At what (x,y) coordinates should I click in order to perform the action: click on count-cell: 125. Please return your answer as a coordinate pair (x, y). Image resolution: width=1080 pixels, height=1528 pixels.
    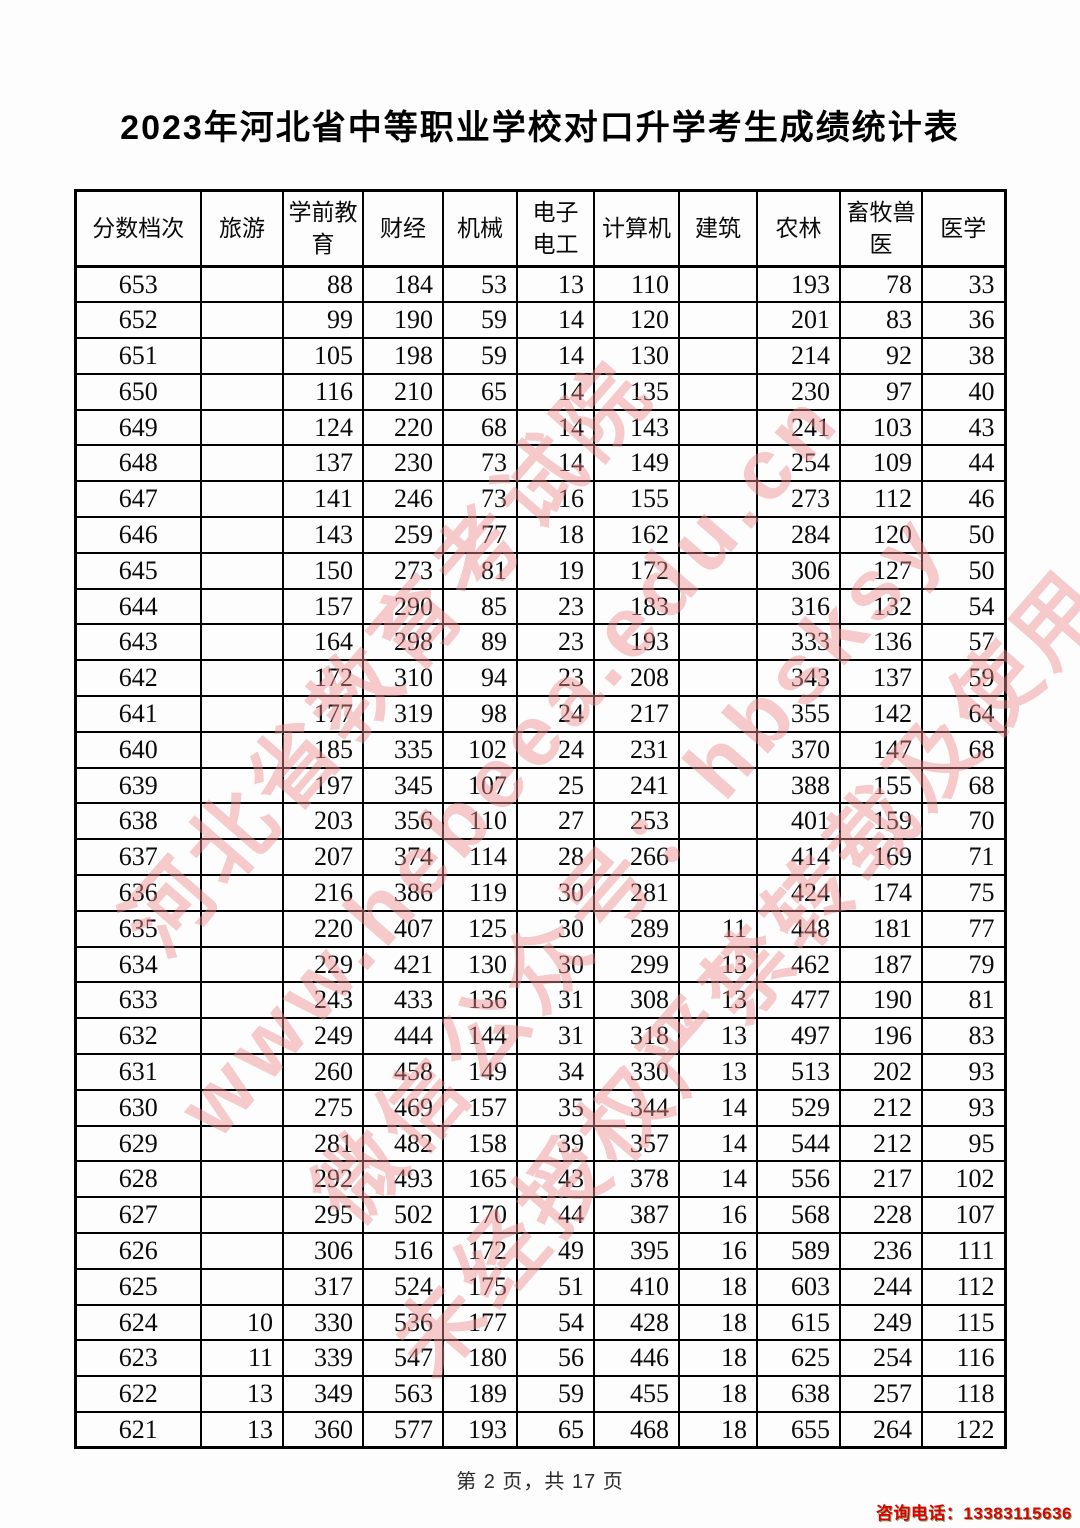
    Looking at the image, I should click on (480, 928).